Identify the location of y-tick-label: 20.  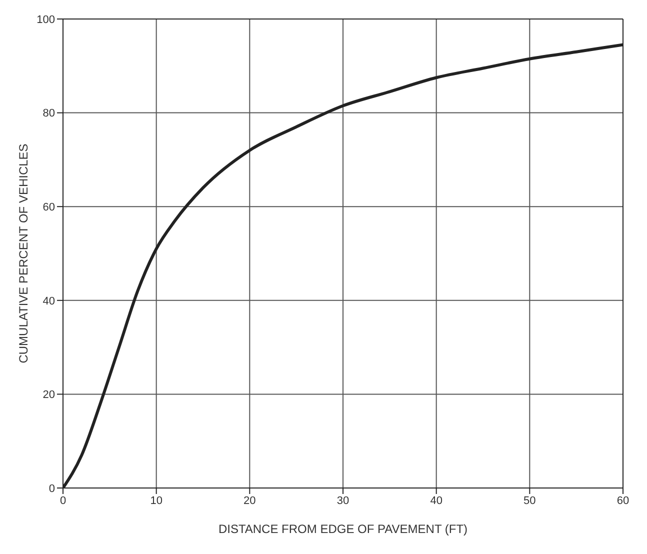
(48, 395).